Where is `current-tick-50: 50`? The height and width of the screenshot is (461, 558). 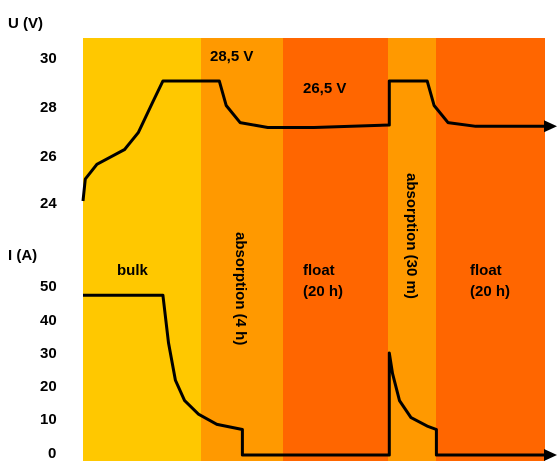 current-tick-50: 50 is located at coordinates (48, 286).